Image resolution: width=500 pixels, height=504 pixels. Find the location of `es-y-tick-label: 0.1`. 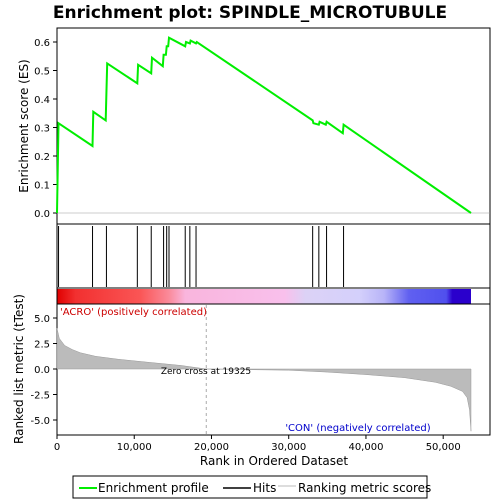

es-y-tick-label: 0.1 is located at coordinates (42, 186).